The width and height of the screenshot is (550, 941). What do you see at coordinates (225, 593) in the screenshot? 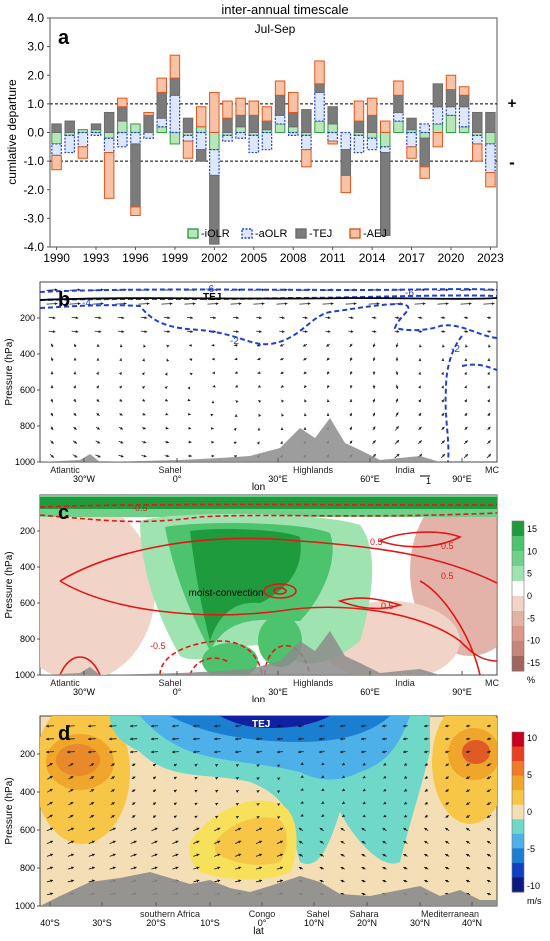
I see `moist-convection-label: moist-convection` at bounding box center [225, 593].